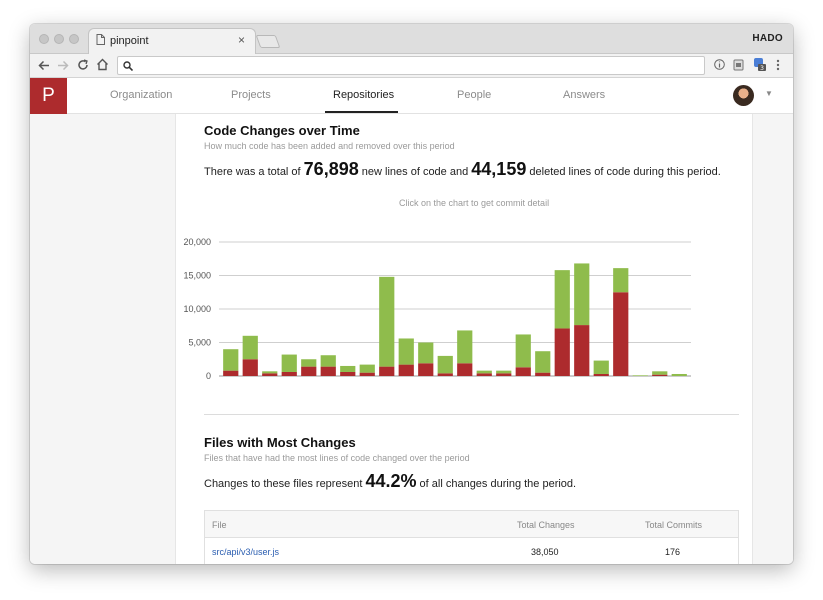 The image size is (823, 600). Describe the element at coordinates (219, 525) in the screenshot. I see `column-header-file: File` at that location.